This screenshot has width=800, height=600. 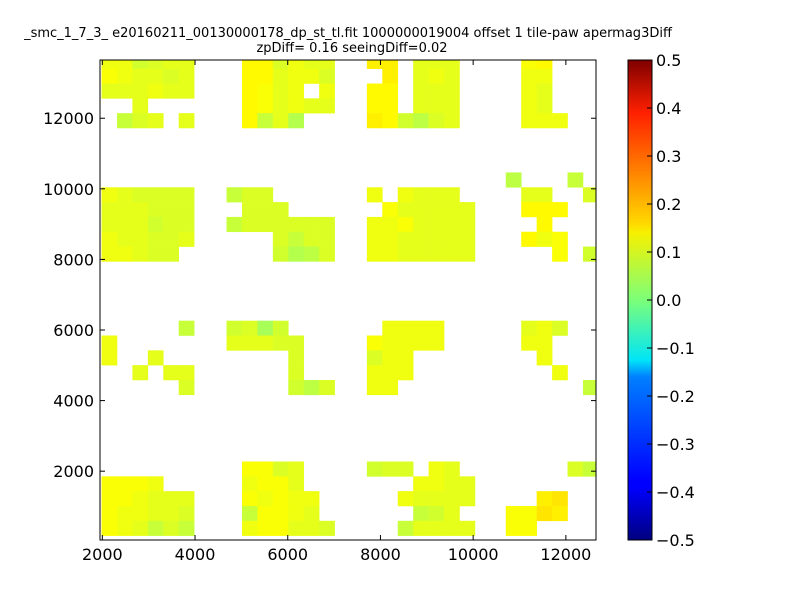 I want to click on colorbar-tick-label: 0.0, so click(x=668, y=300).